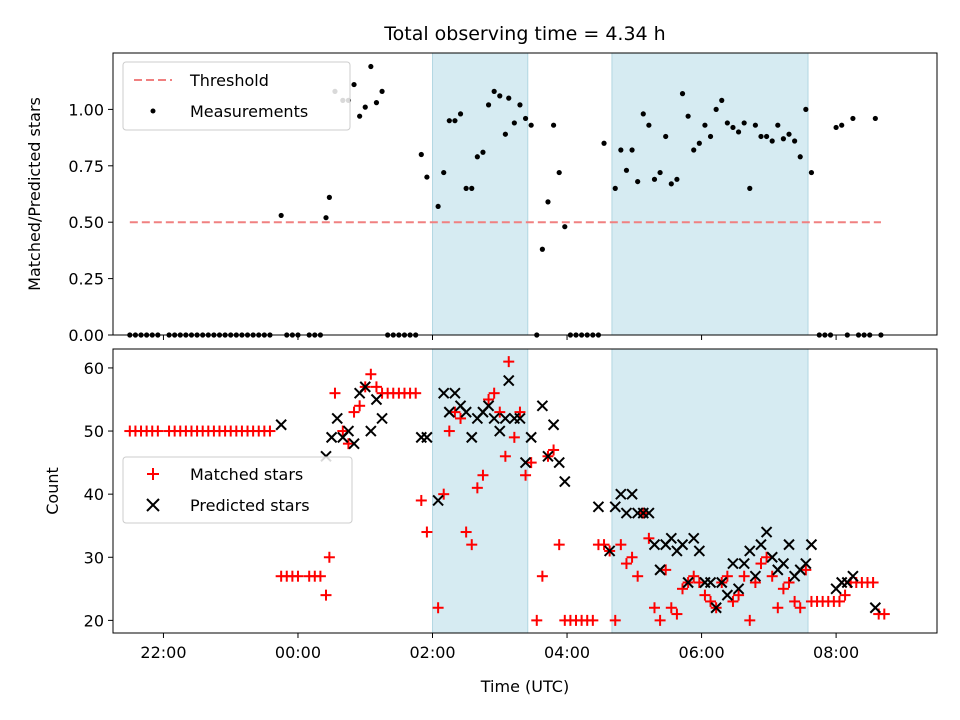 Image resolution: width=960 pixels, height=720 pixels. What do you see at coordinates (524, 686) in the screenshot?
I see `count-x-label: Time (UTC)` at bounding box center [524, 686].